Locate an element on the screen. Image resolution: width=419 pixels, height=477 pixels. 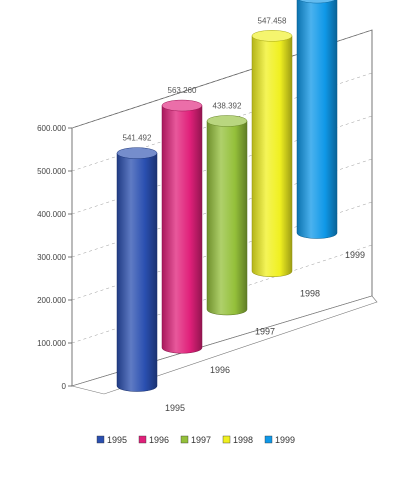
y-tick-label: 200.000 is located at coordinates (51, 300).